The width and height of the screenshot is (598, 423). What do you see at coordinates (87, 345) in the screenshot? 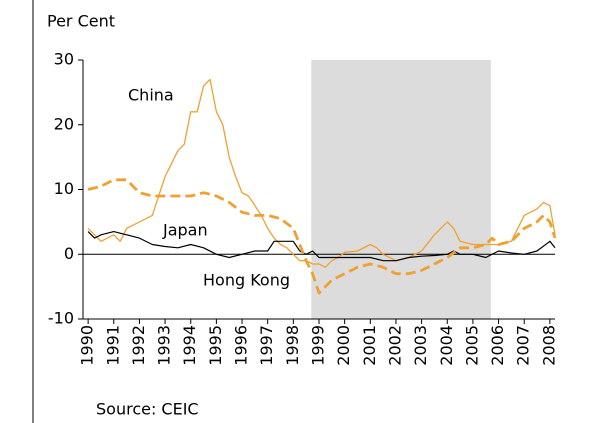
I see `x-tick-label: 1990` at bounding box center [87, 345].